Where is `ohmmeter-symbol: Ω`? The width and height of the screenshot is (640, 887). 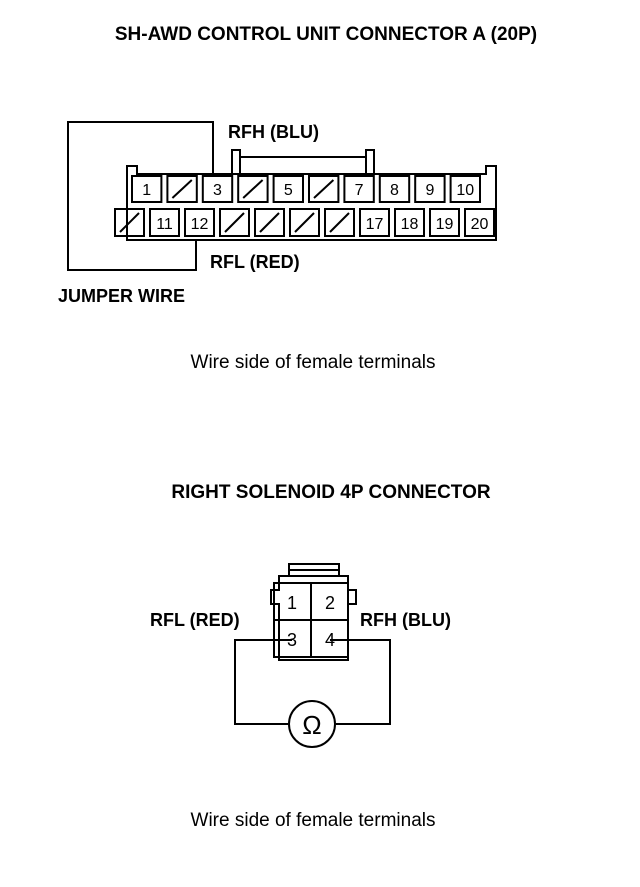 ohmmeter-symbol: Ω is located at coordinates (311, 725).